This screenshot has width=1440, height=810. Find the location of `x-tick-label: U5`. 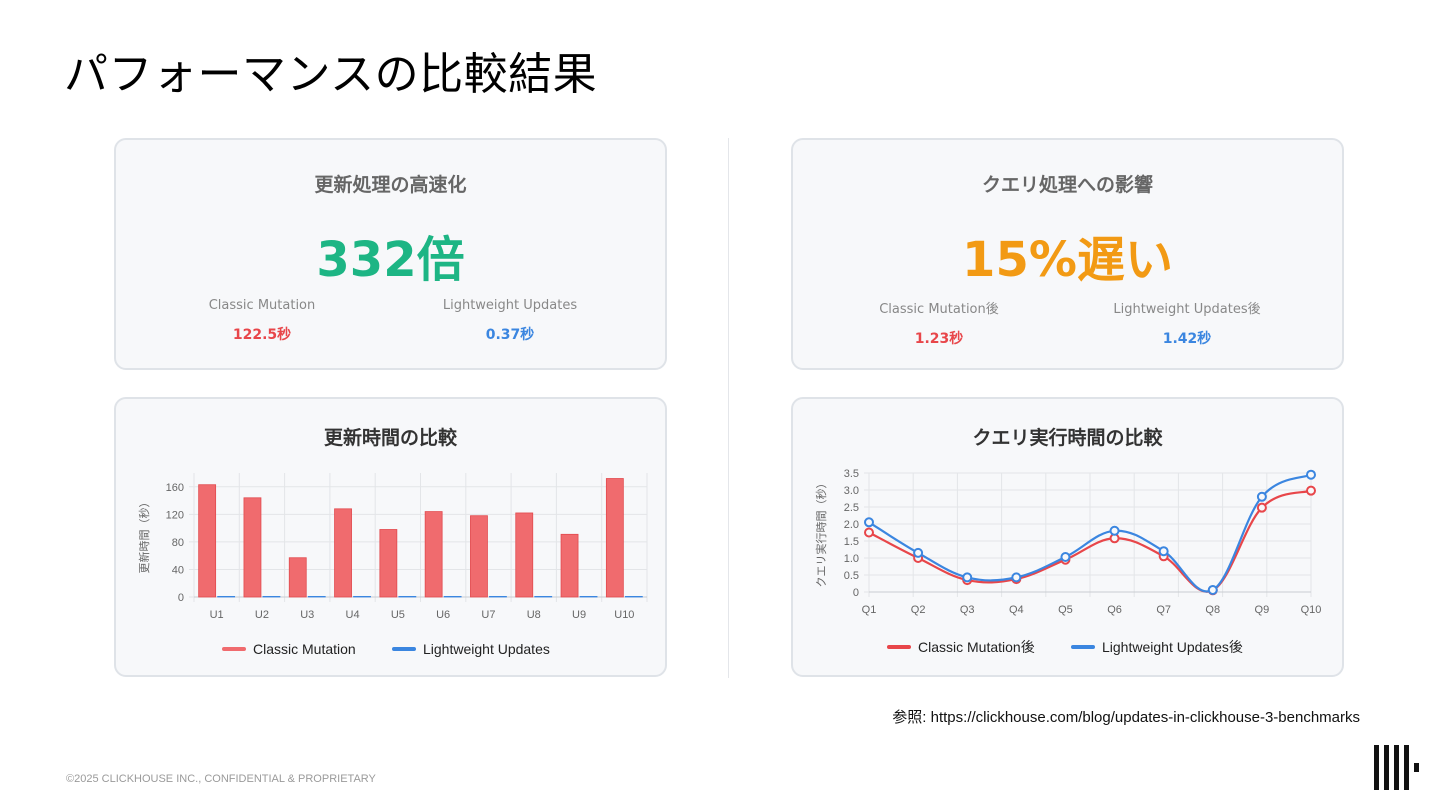

x-tick-label: U5 is located at coordinates (398, 615).